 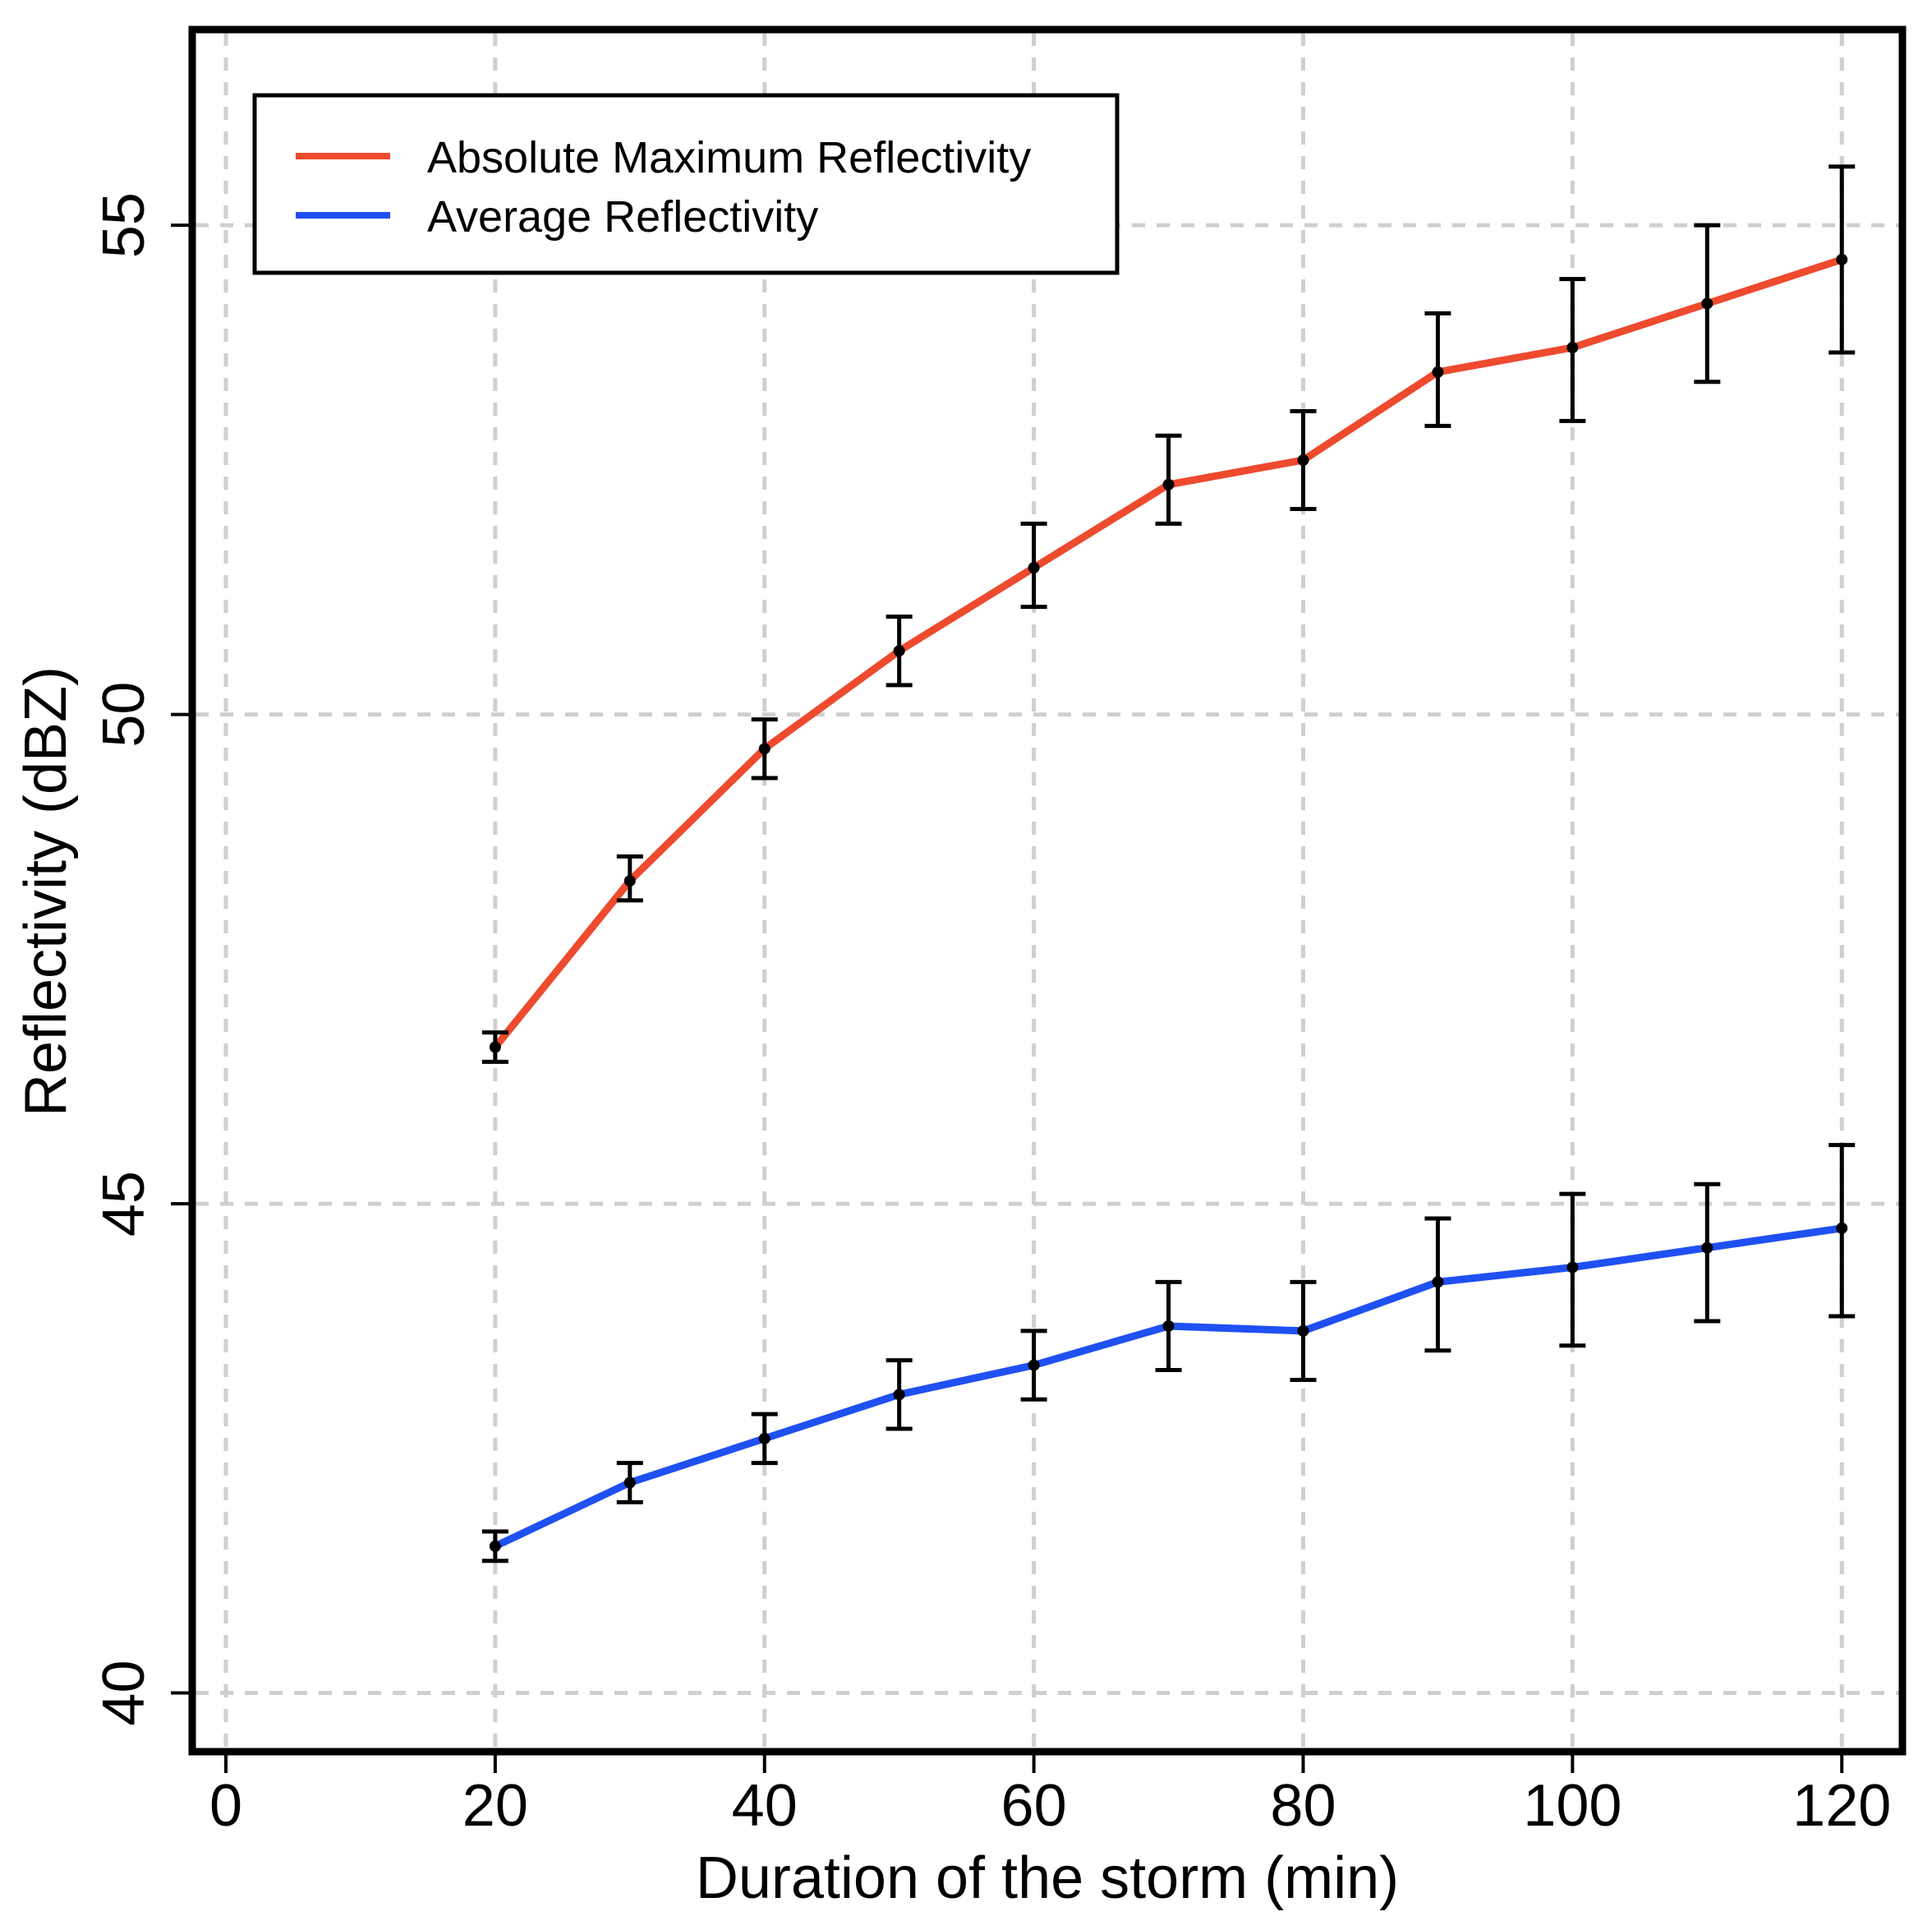 I want to click on x-tick-label: 40, so click(x=765, y=1806).